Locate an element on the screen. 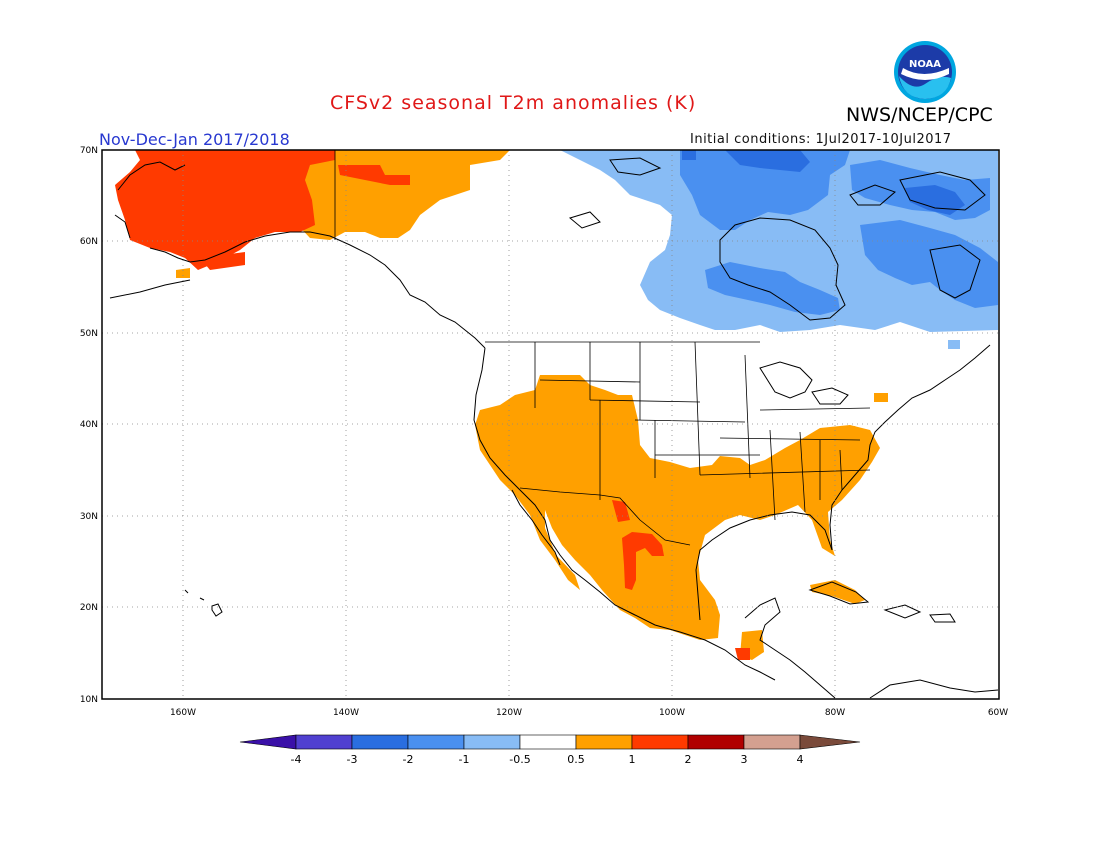 The width and height of the screenshot is (1100, 850). lat-label: 10N is located at coordinates (89, 700).